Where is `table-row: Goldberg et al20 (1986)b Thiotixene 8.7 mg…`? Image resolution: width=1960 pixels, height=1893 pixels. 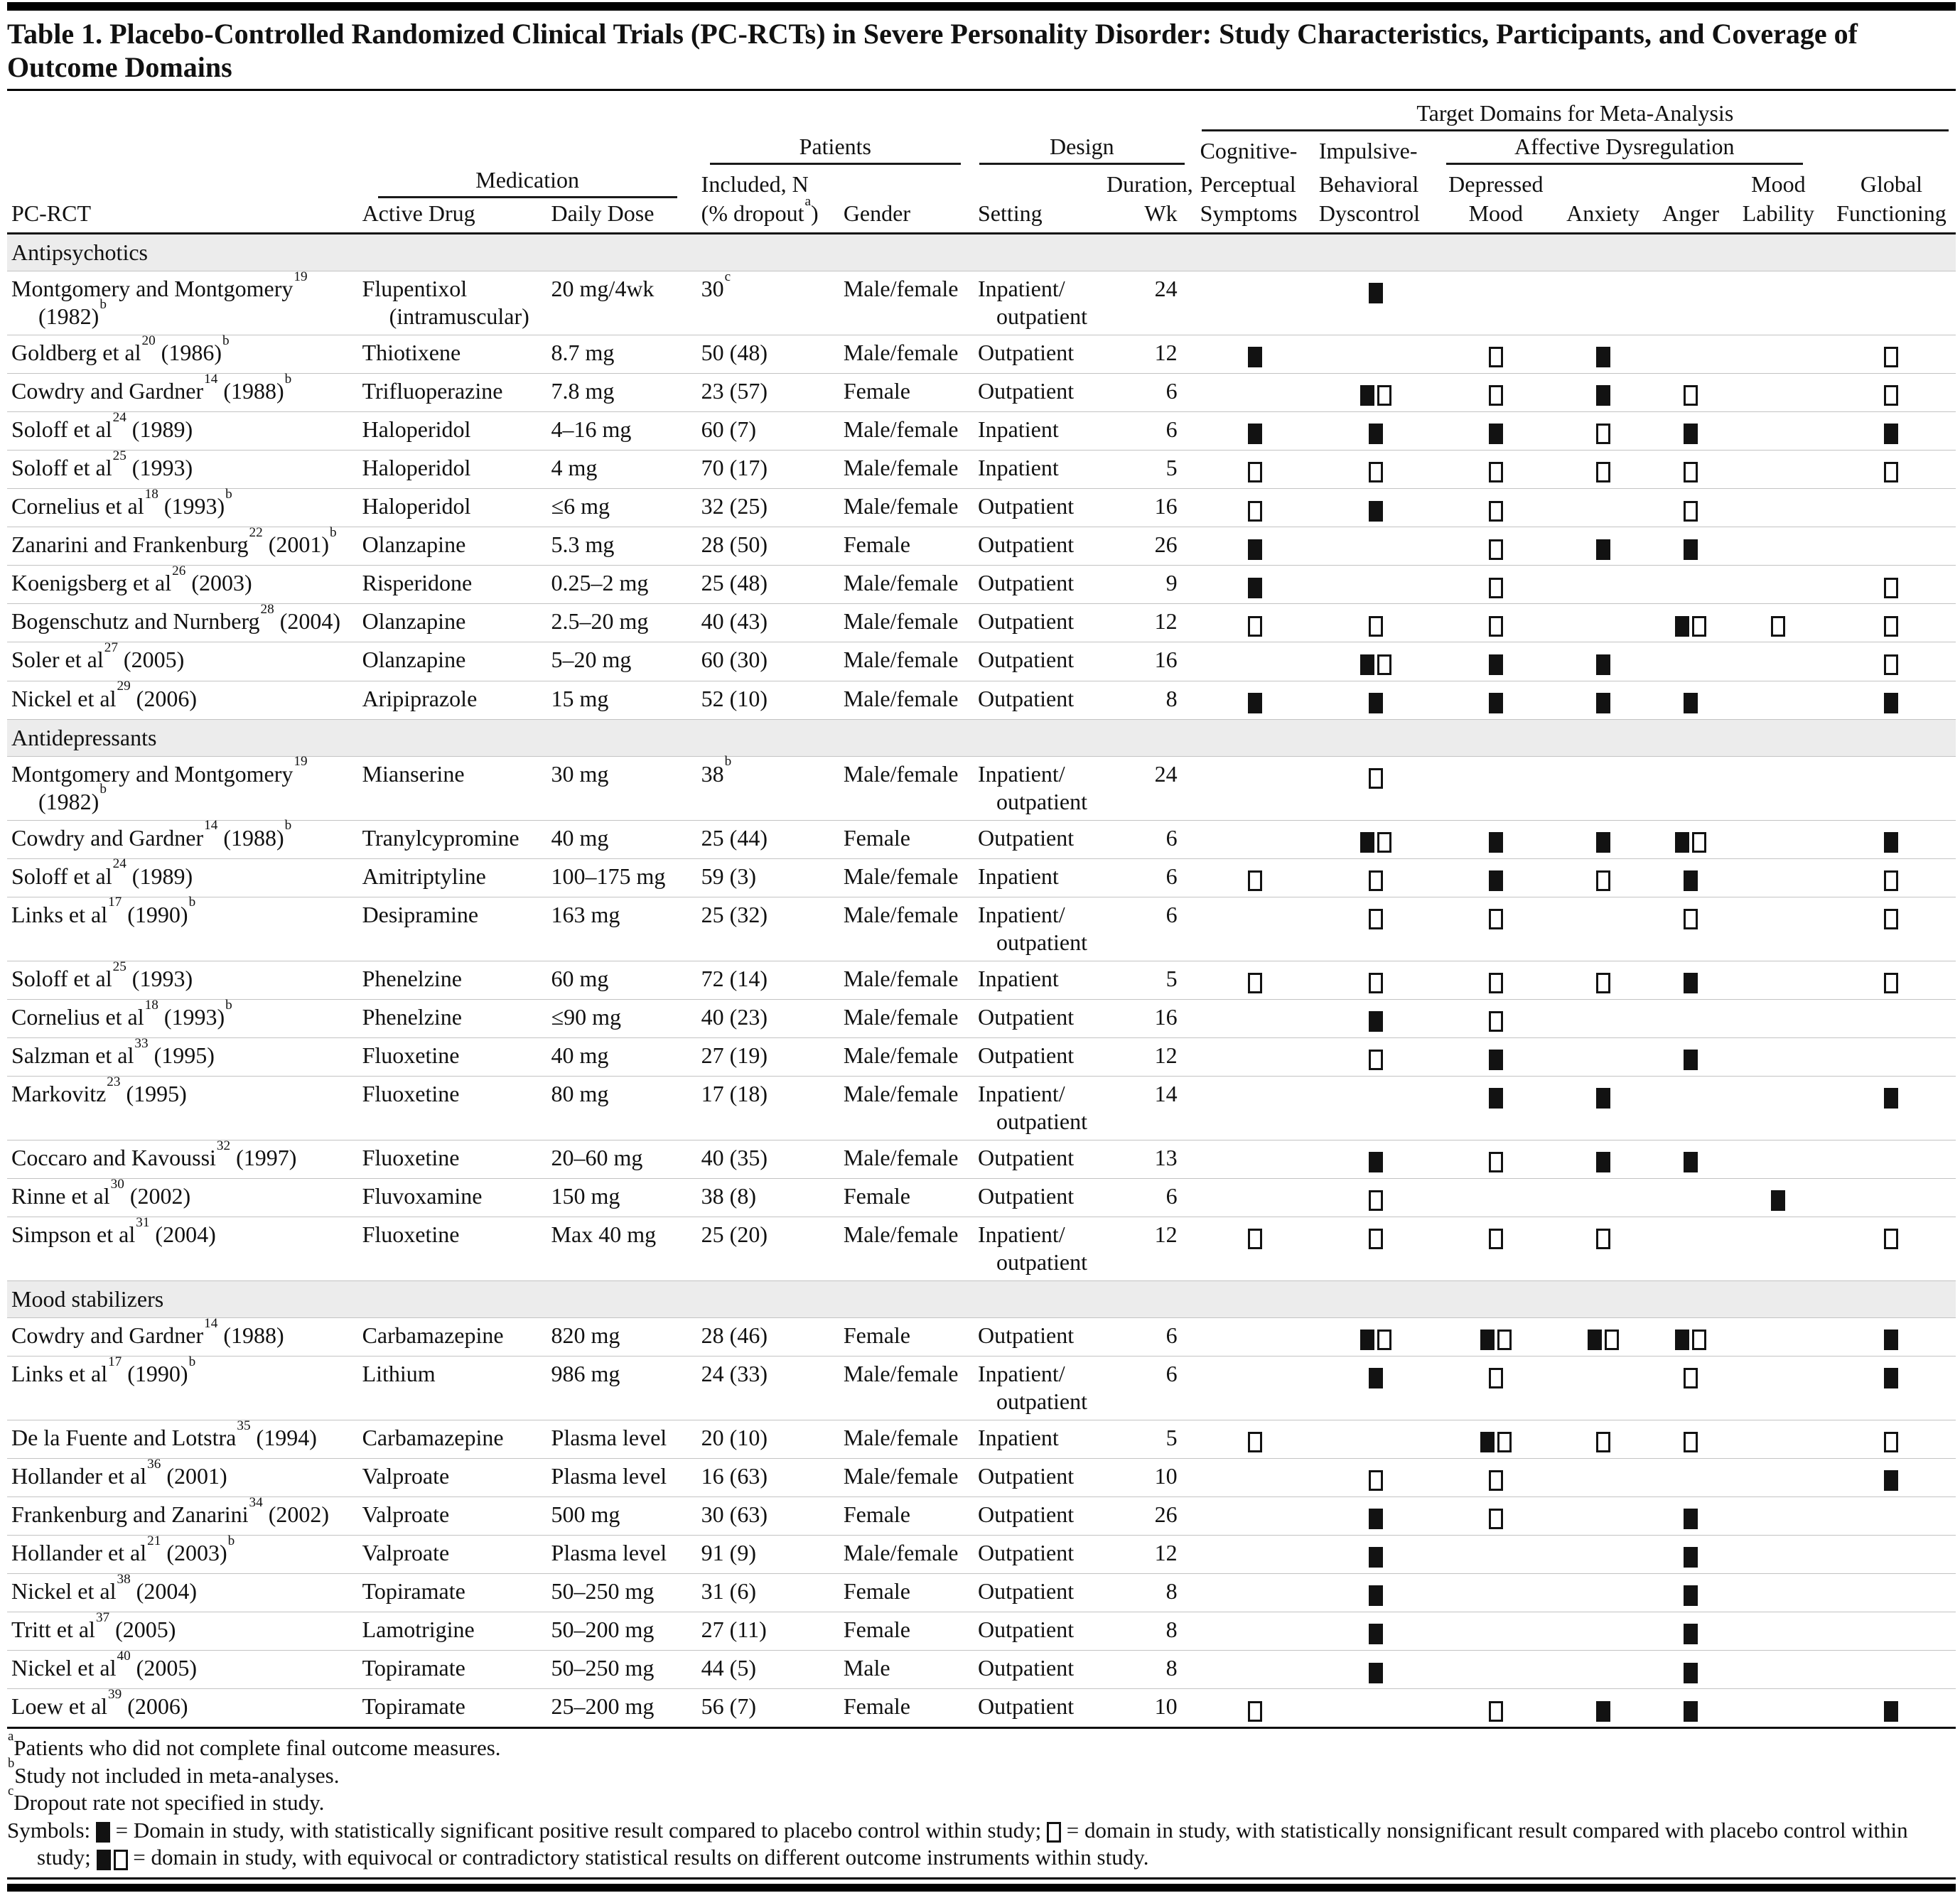
table-row: Goldberg et al20 (1986)b Thiotixene 8.7 mg… is located at coordinates (982, 354).